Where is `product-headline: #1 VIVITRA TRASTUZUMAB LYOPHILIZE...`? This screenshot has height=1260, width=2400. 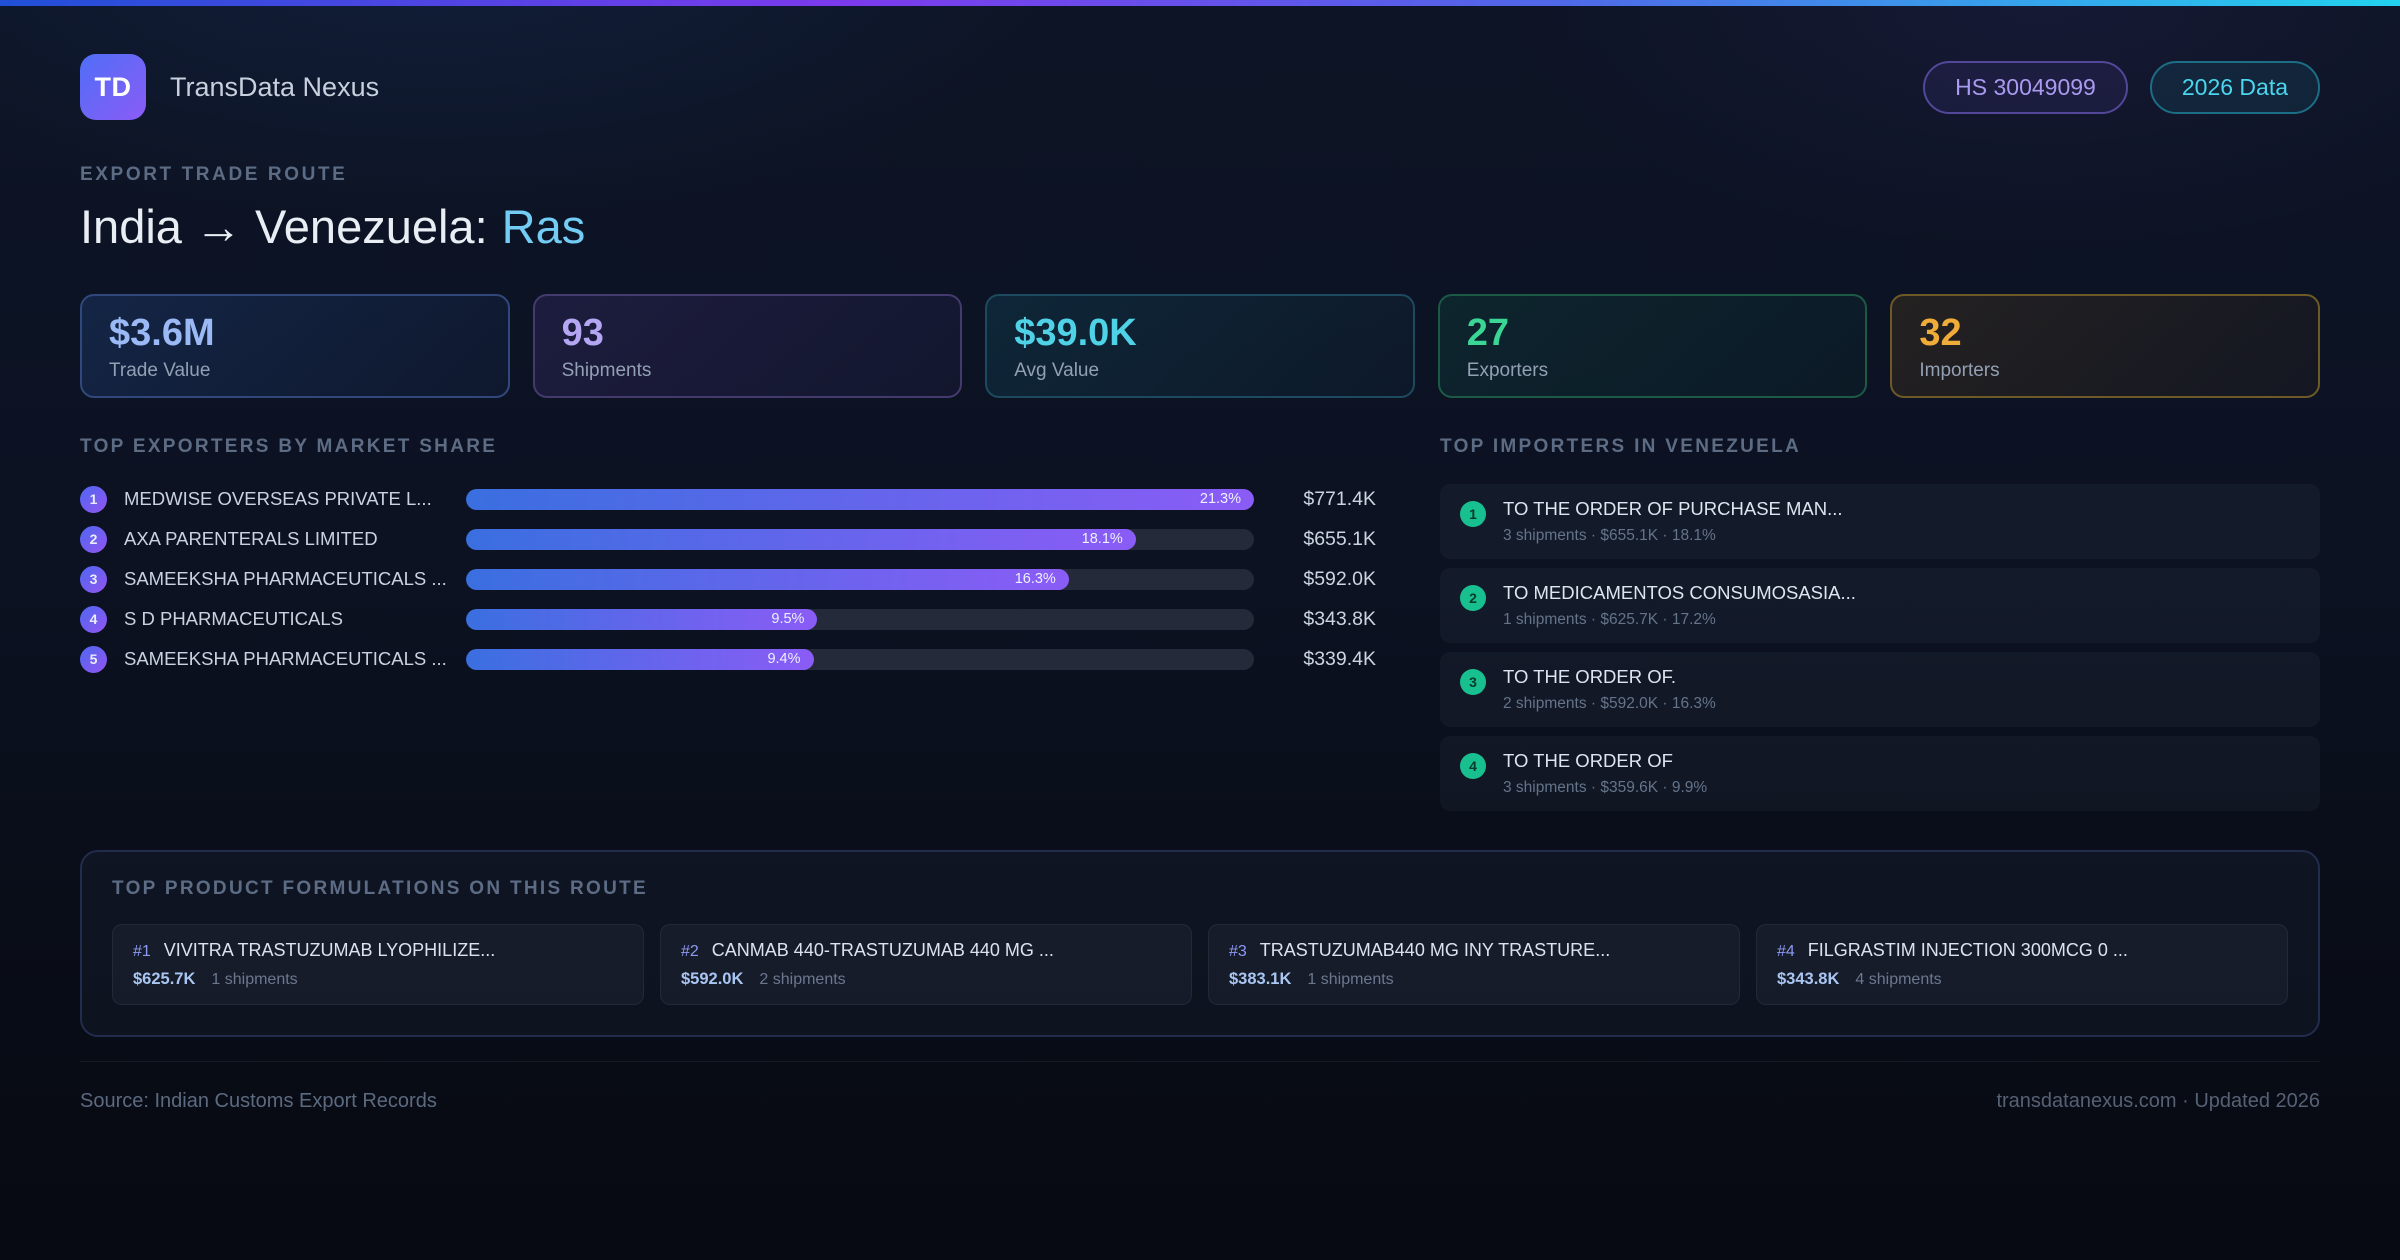
product-headline: #1 VIVITRA TRASTUZUMAB LYOPHILIZE... is located at coordinates (378, 950).